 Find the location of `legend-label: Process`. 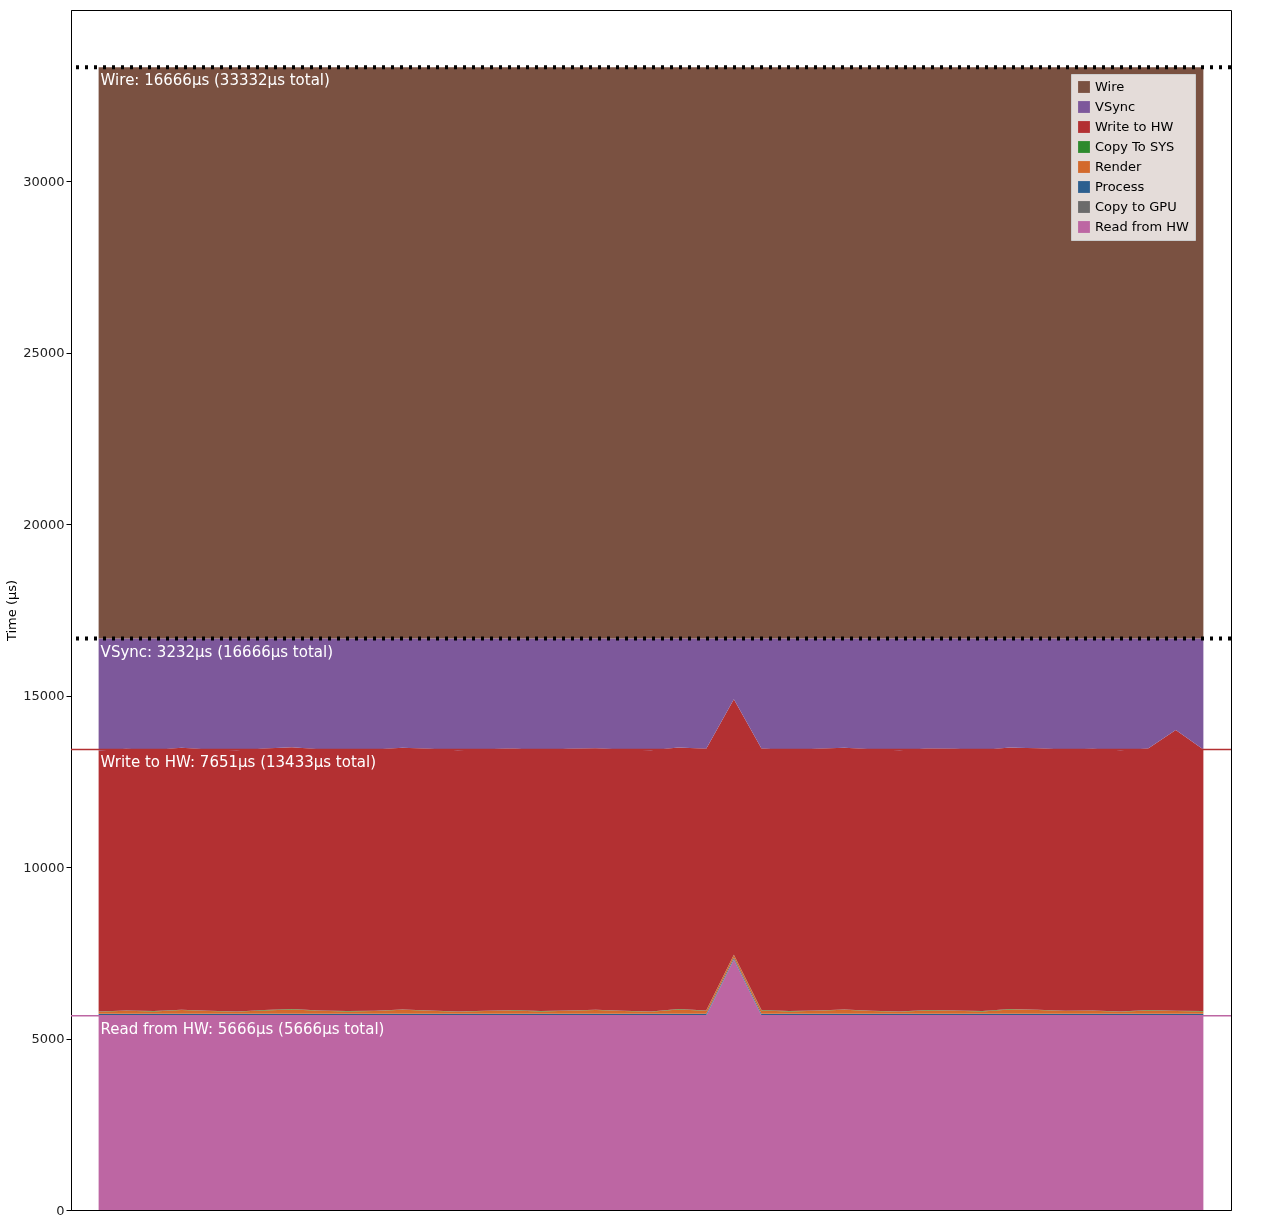

legend-label: Process is located at coordinates (1120, 186).